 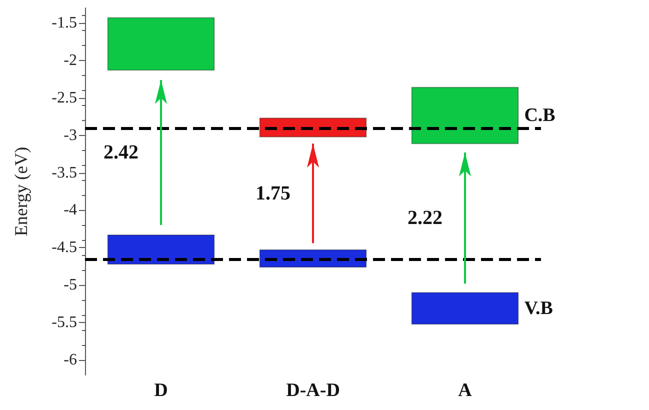 I want to click on y-tick-label: -2, so click(x=70, y=60).